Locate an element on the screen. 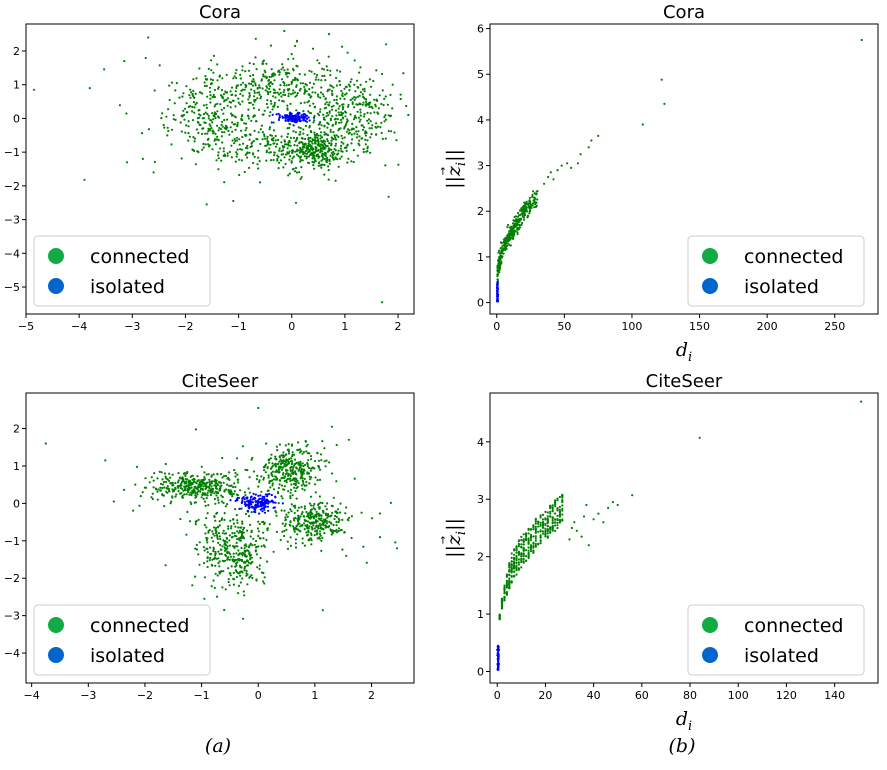  chart-title: CiteSeer is located at coordinates (684, 381).